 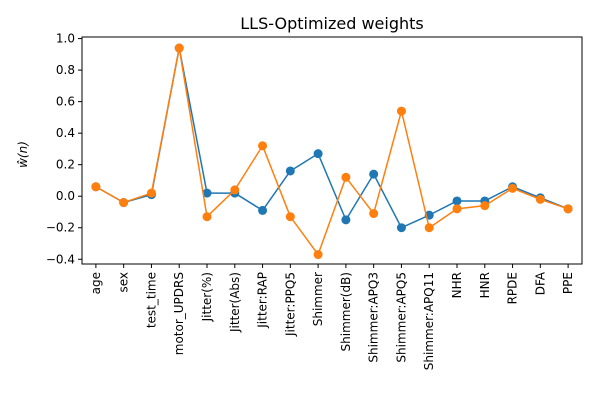 I want to click on y-axis-label: ŵ(n), so click(x=23, y=154).